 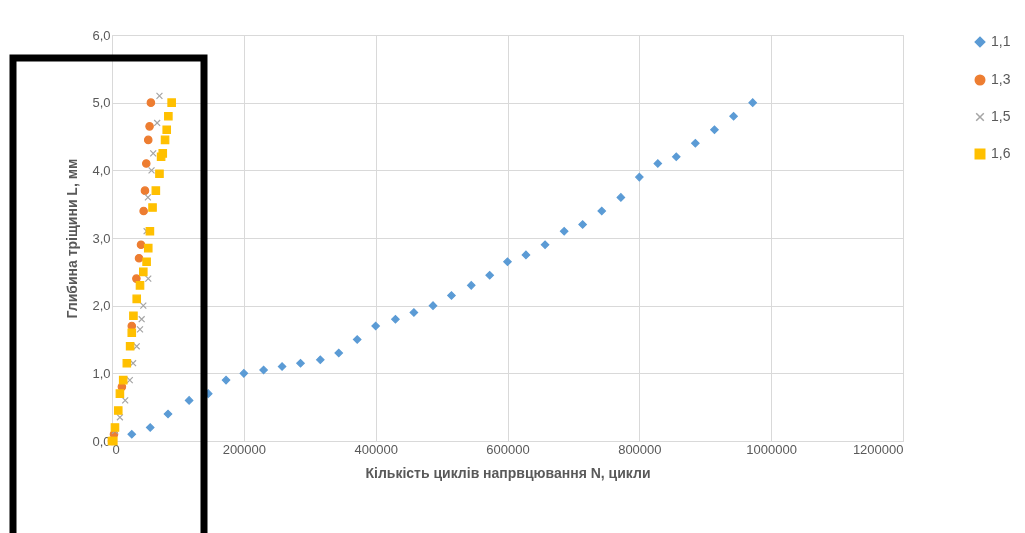 What do you see at coordinates (640, 449) in the screenshot?
I see `x-tick-label: 800000` at bounding box center [640, 449].